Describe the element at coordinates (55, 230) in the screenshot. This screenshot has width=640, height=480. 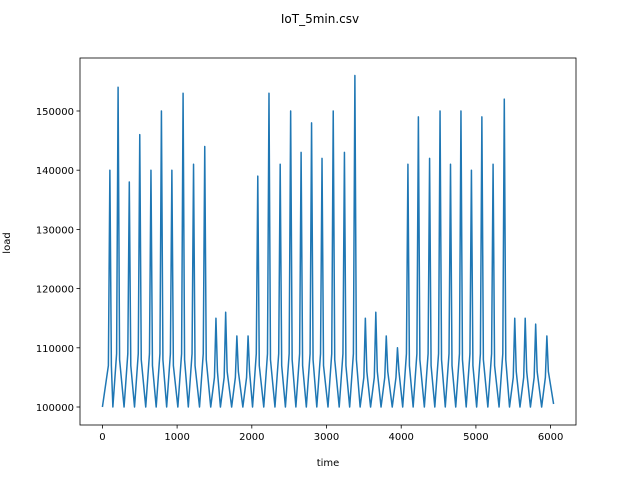
I see `y-tick-label: 130000` at that location.